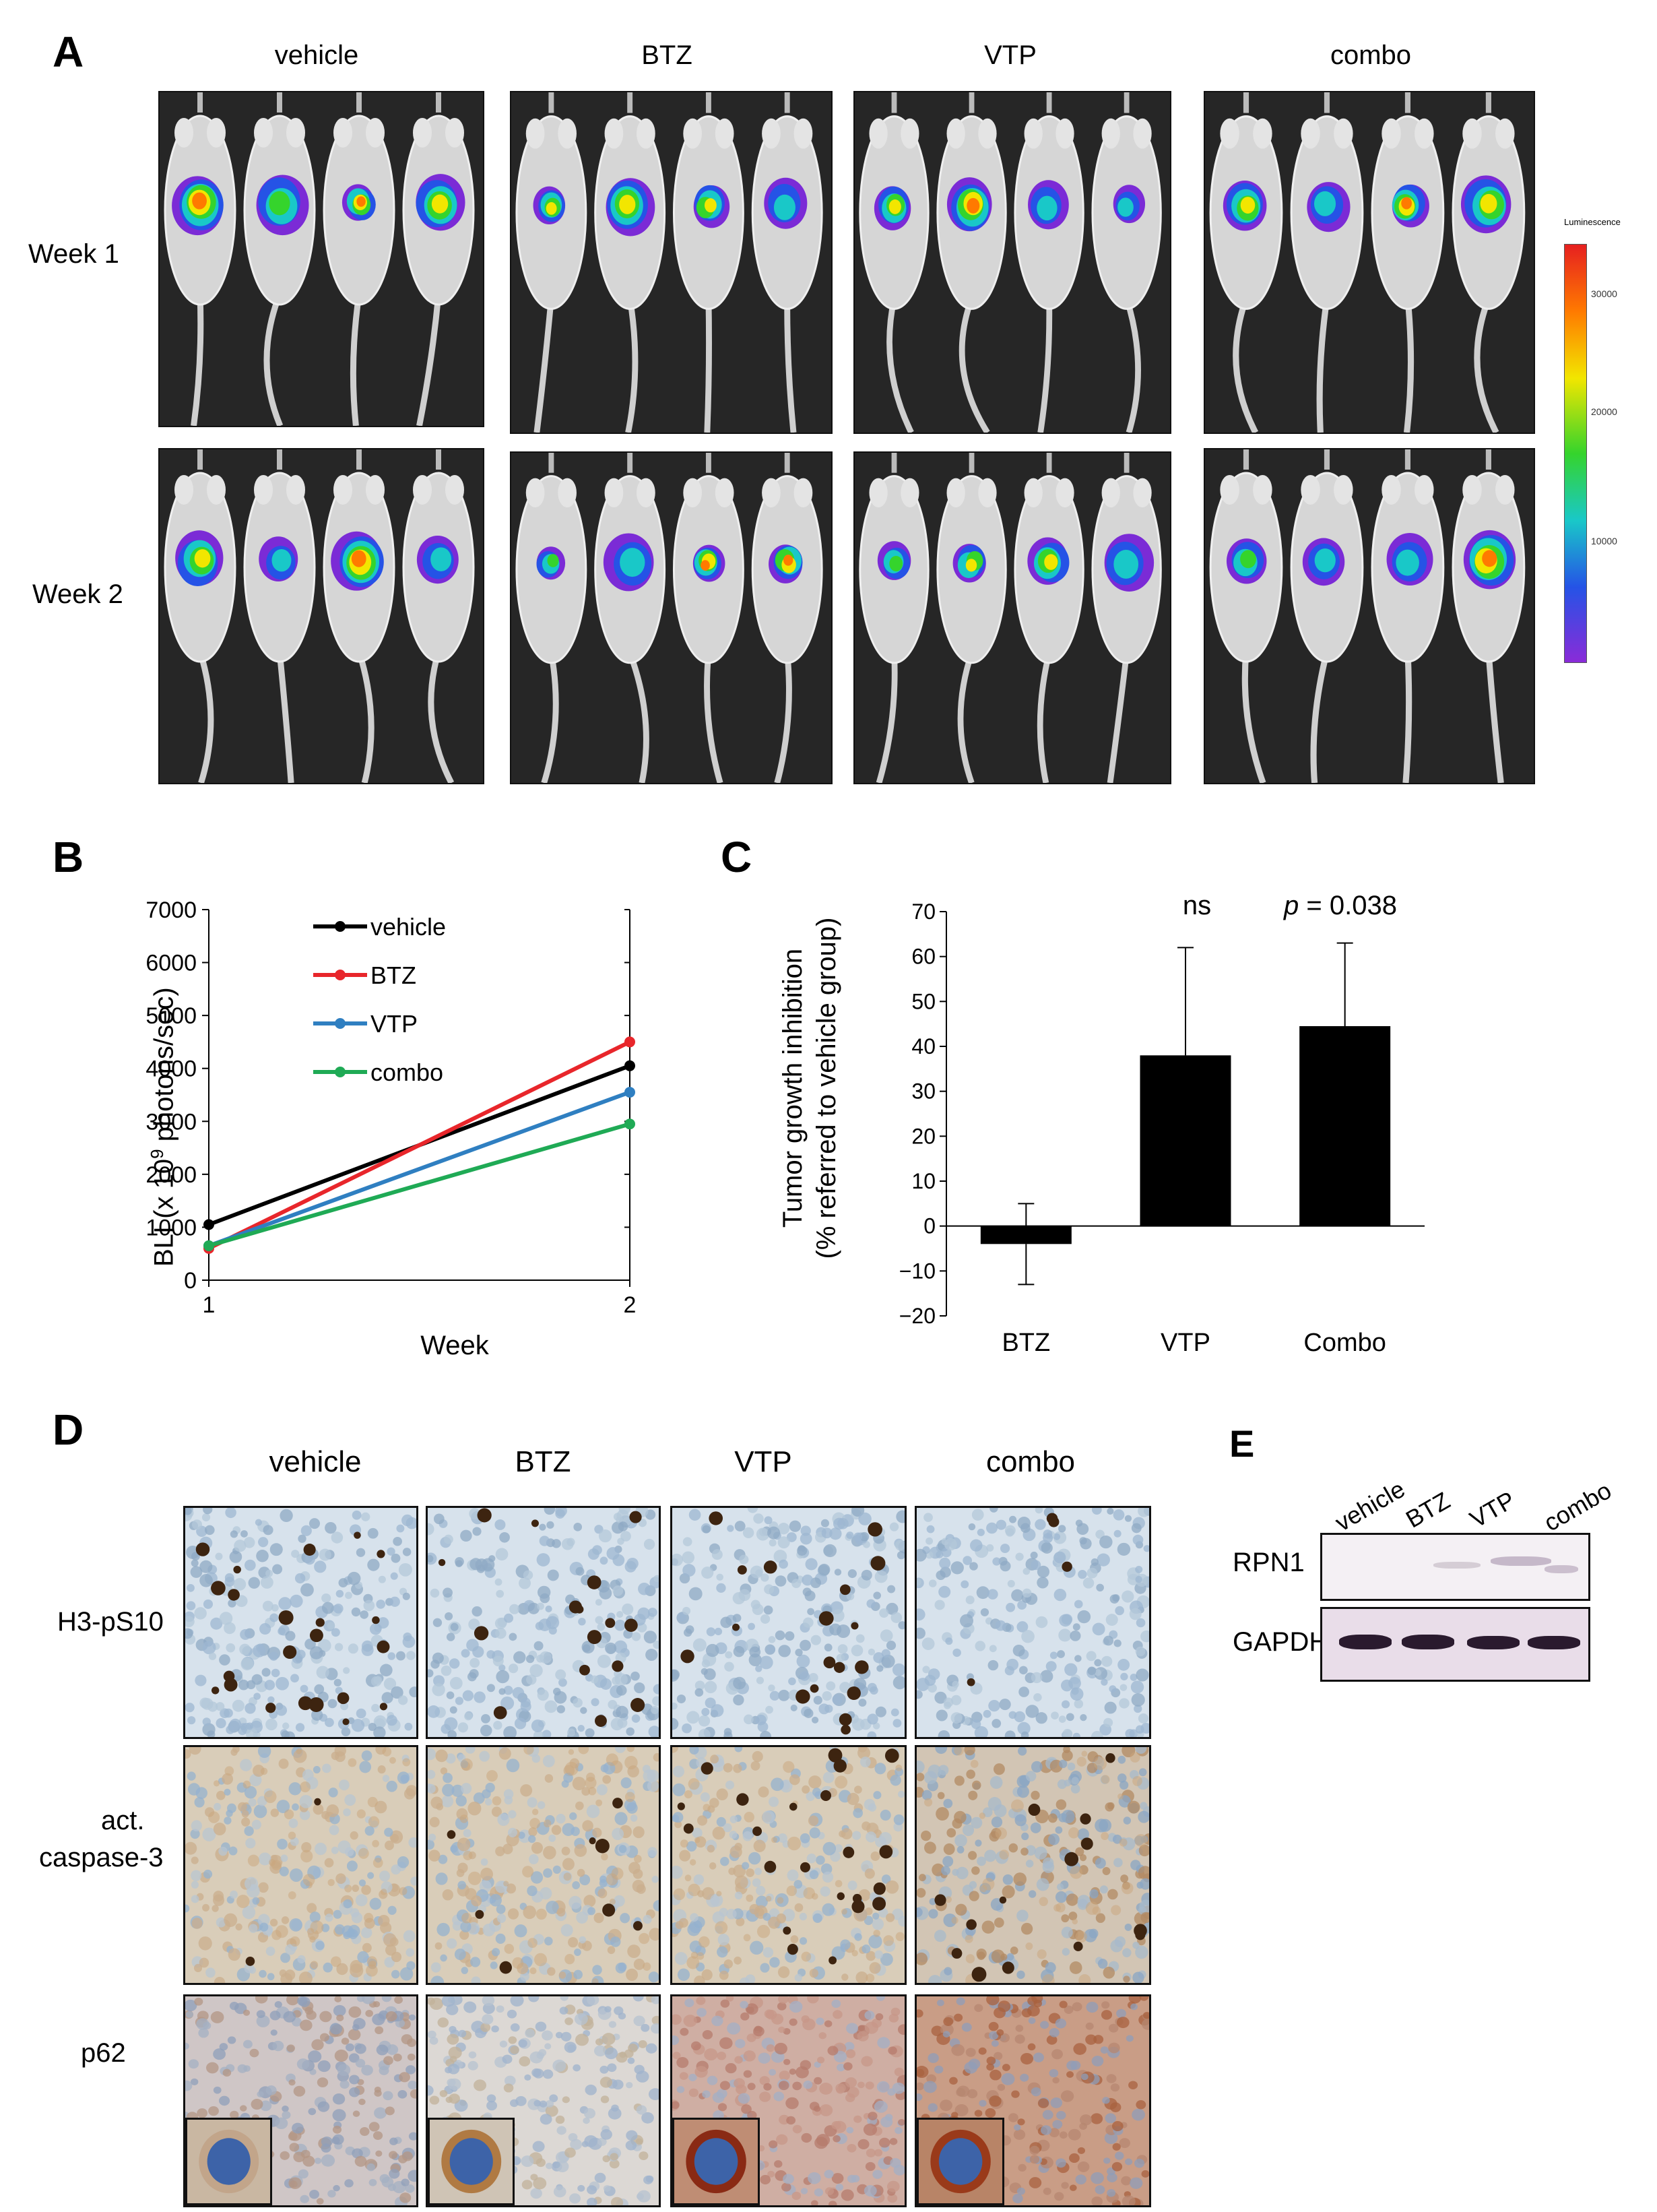 This screenshot has height=2212, width=1657. I want to click on panel-a-letter: A, so click(68, 52).